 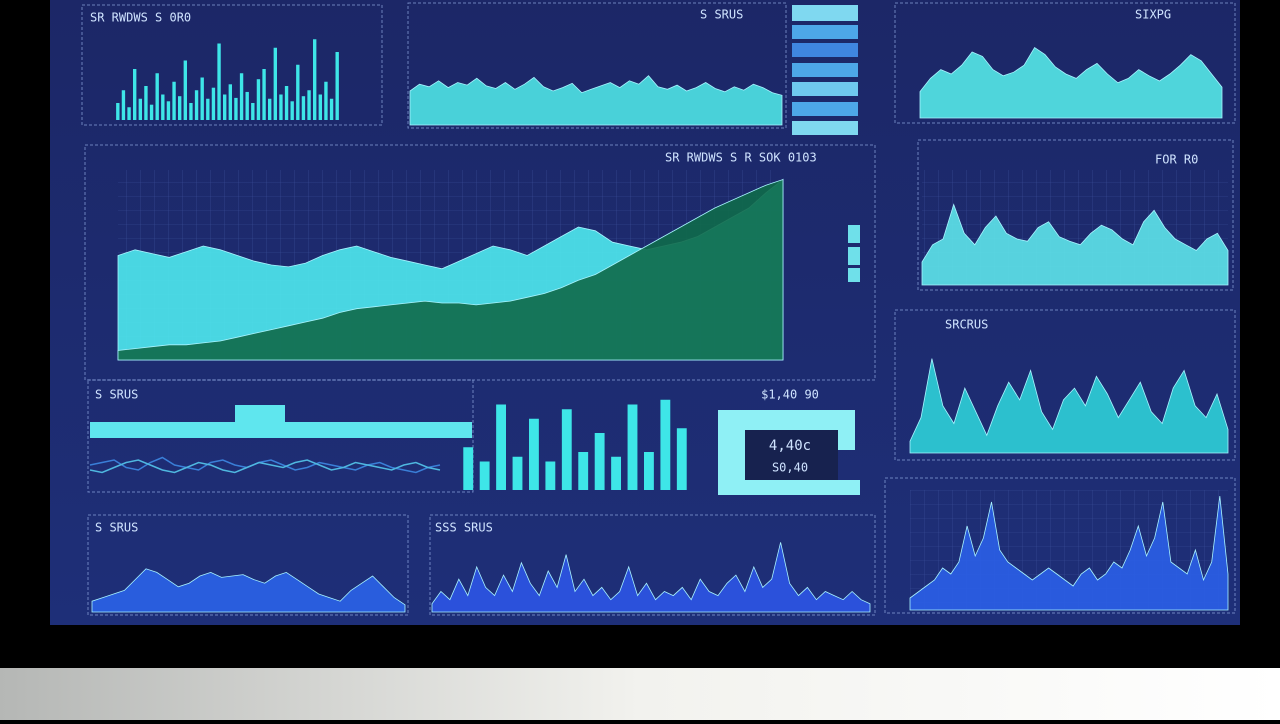 I want to click on panel-title: SR RWDWS S 0R0, so click(x=140, y=18).